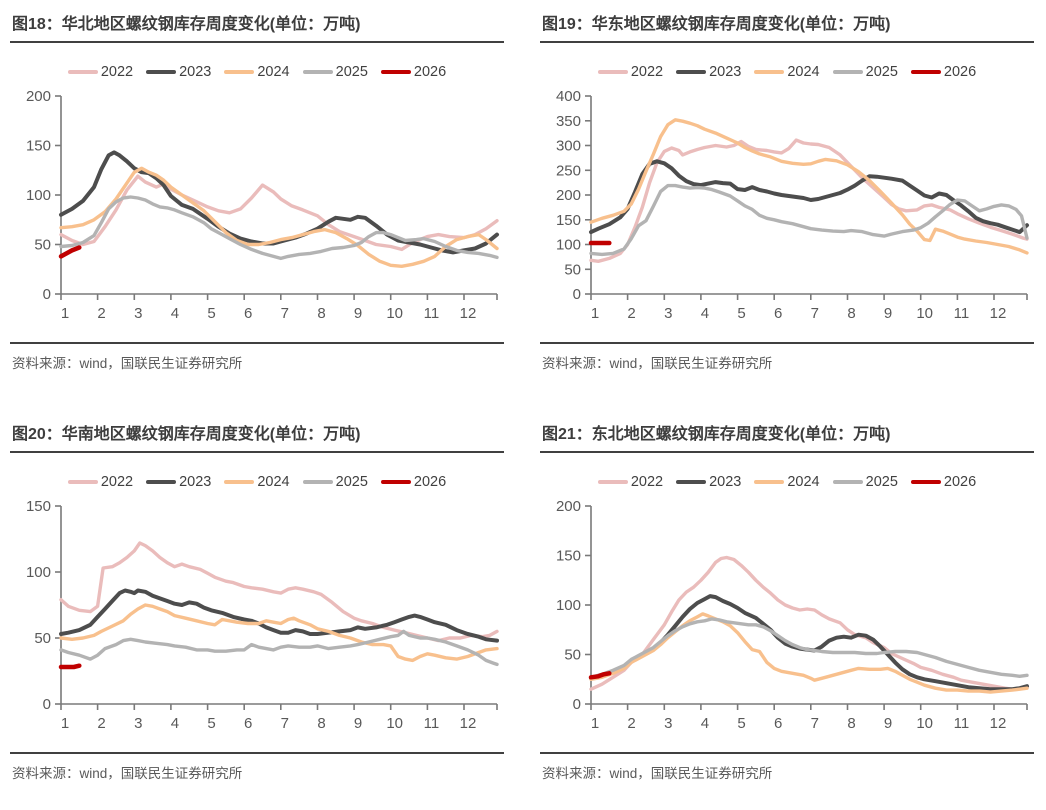 The image size is (1046, 810). What do you see at coordinates (279, 615) in the screenshot?
I see `series-line-2023` at bounding box center [279, 615].